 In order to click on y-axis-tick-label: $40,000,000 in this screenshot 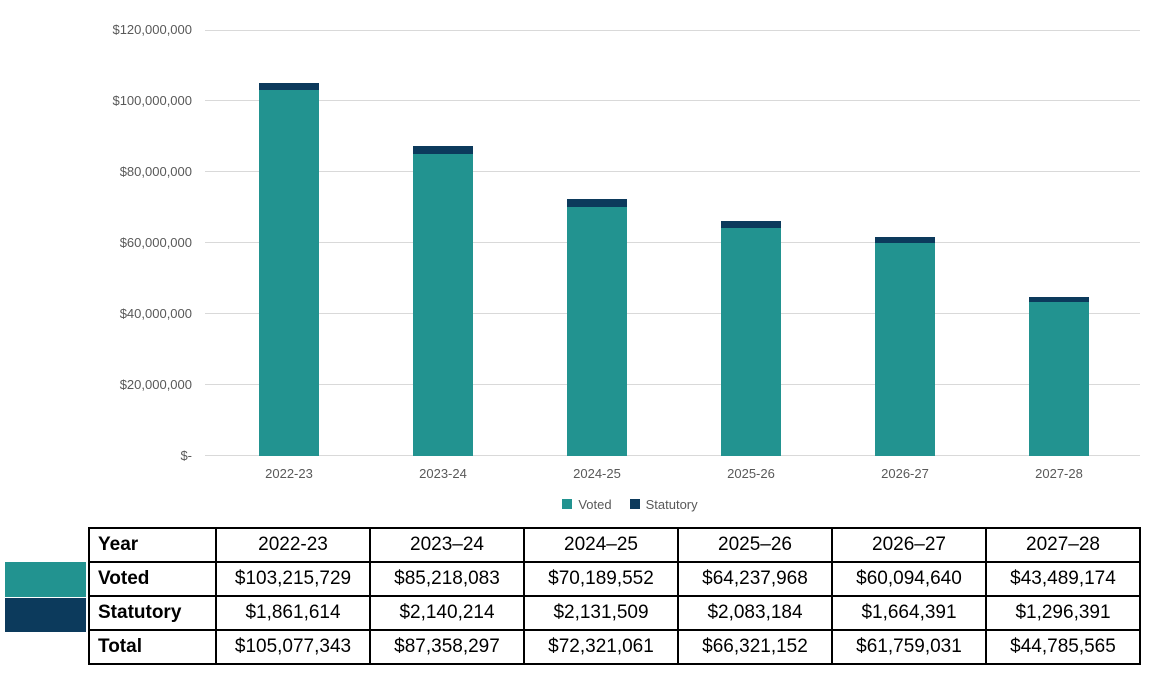, I will do `click(155, 313)`.